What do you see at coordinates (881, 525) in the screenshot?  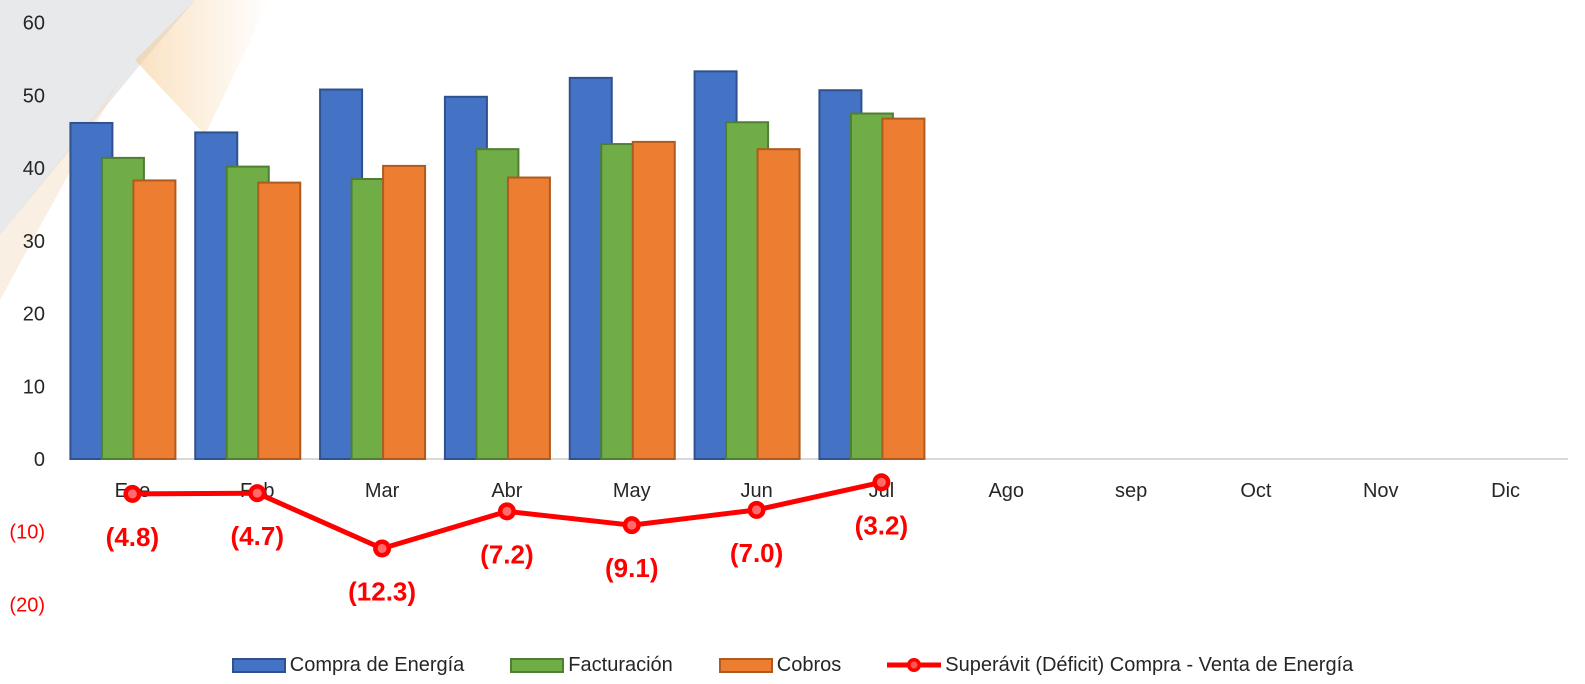 I see `data-label: (3.2)` at bounding box center [881, 525].